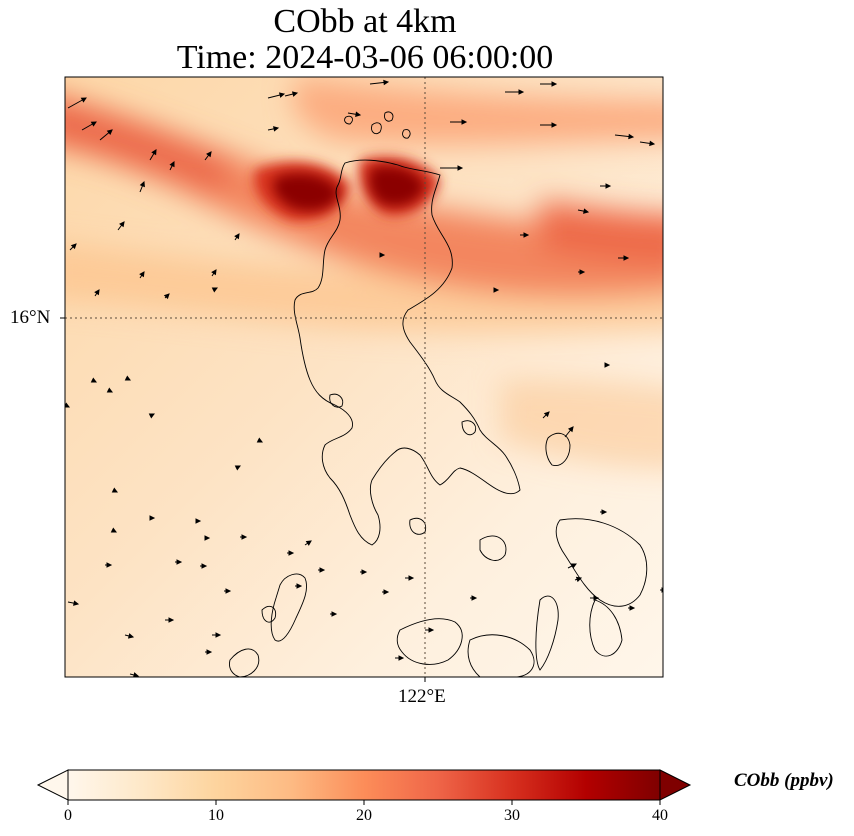 This screenshot has width=854, height=836. Describe the element at coordinates (365, 21) in the screenshot. I see `map-title-line-1: CObb at 4km` at that location.